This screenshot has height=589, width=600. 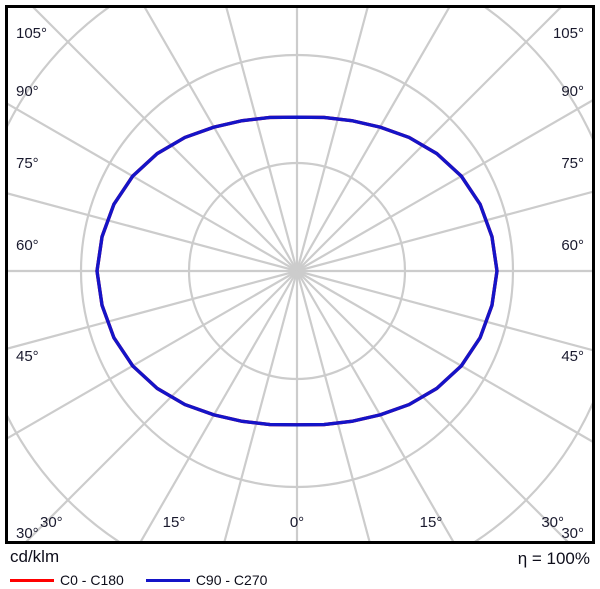 What do you see at coordinates (572, 163) in the screenshot?
I see `angle-label-right-75: 75°` at bounding box center [572, 163].